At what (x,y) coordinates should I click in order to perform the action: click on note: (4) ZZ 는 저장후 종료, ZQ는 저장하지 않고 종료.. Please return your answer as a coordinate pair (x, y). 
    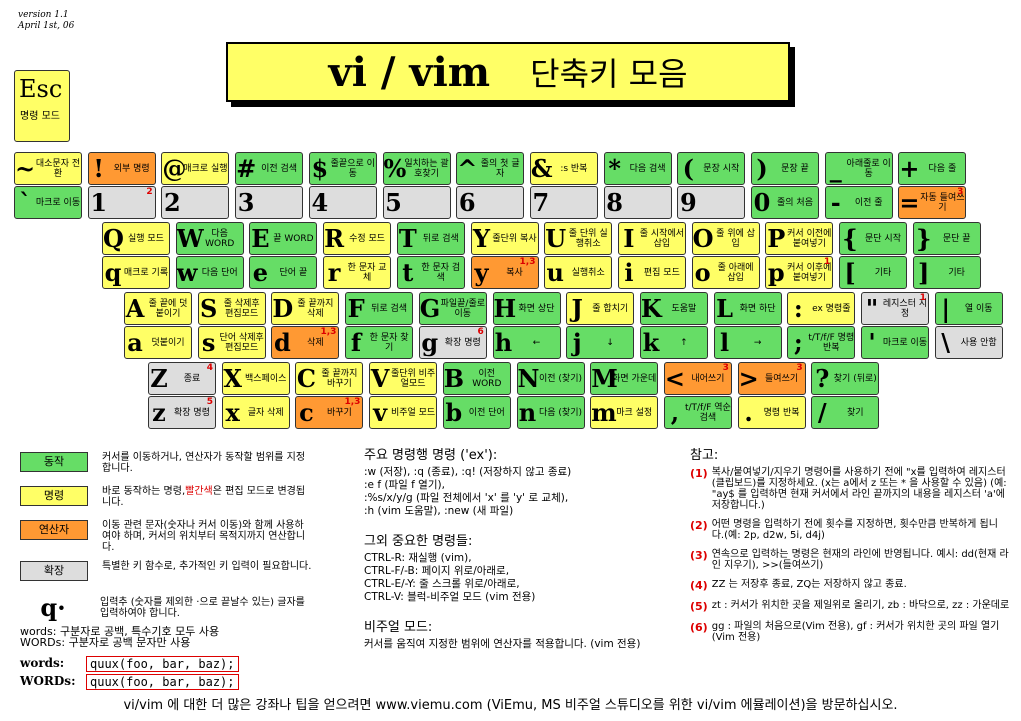
    Looking at the image, I should click on (850, 585).